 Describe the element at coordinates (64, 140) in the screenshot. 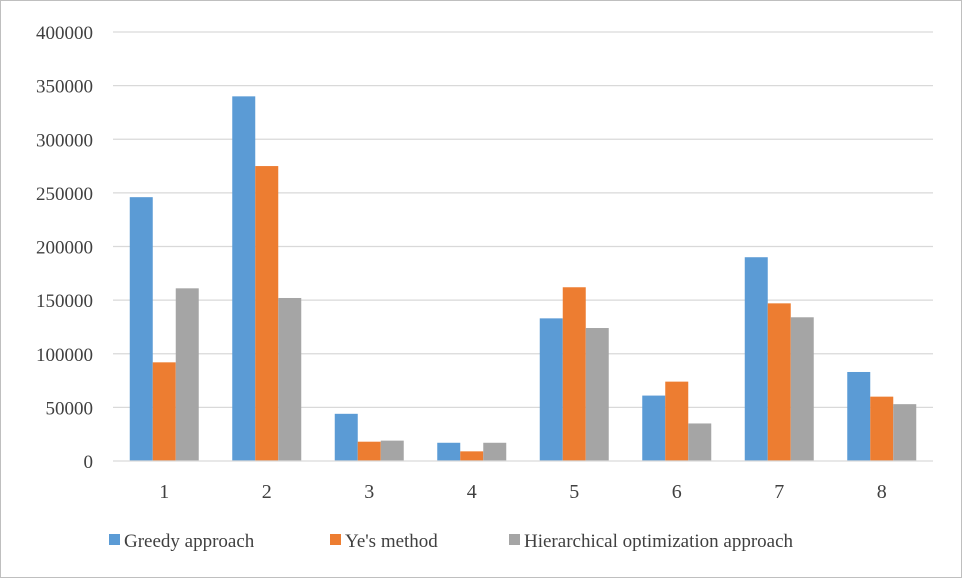

I see `y-tick-label: 300000` at that location.